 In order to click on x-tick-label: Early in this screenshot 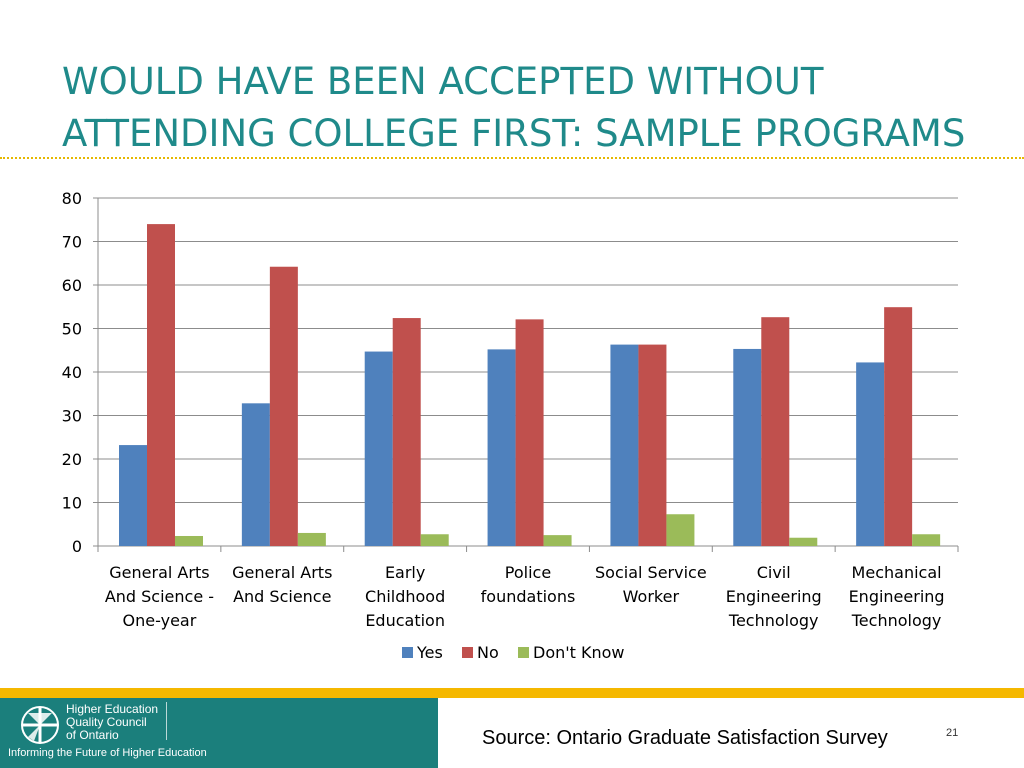, I will do `click(405, 572)`.